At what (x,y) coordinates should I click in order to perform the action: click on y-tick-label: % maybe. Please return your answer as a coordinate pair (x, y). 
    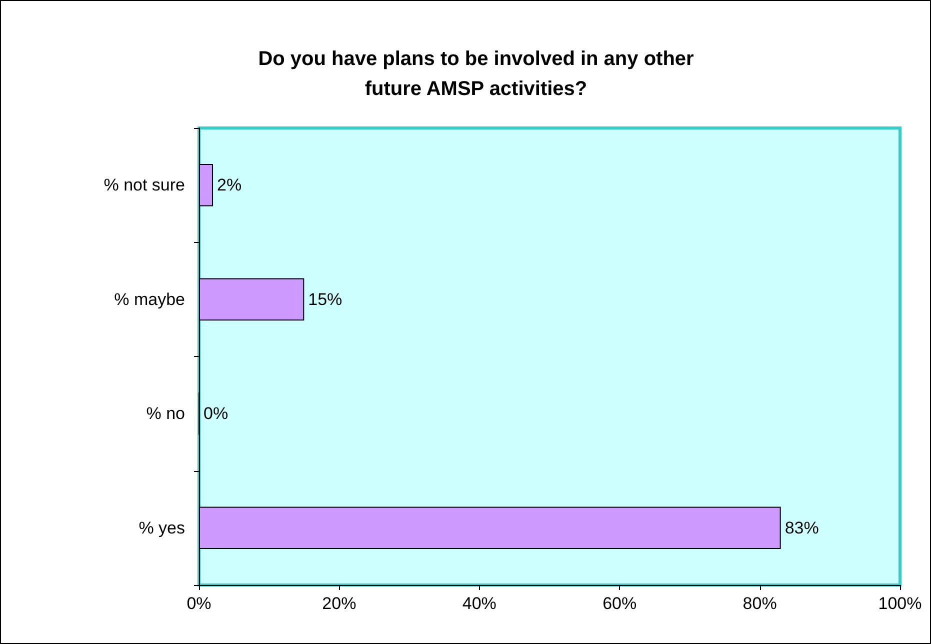
    Looking at the image, I should click on (149, 299).